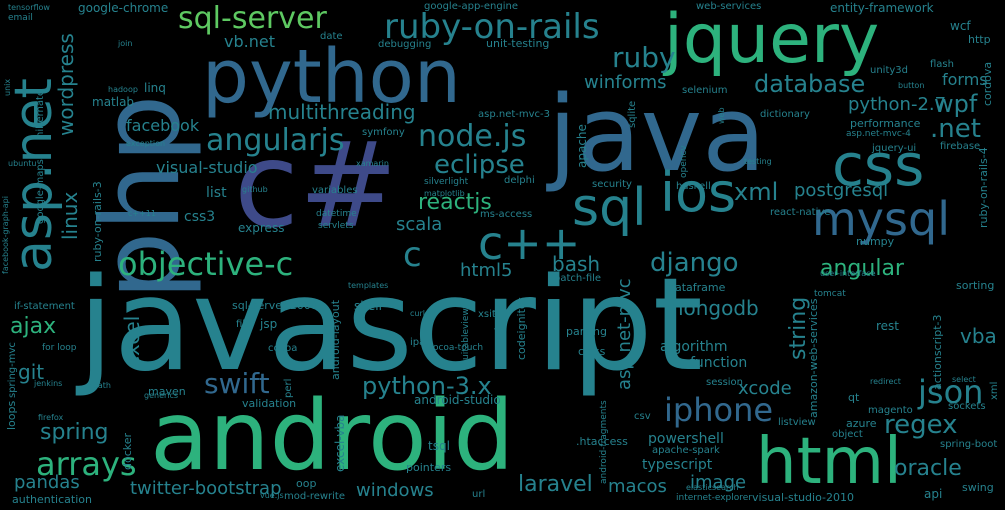 Image resolution: width=1005 pixels, height=510 pixels. I want to click on word-api: api, so click(933, 494).